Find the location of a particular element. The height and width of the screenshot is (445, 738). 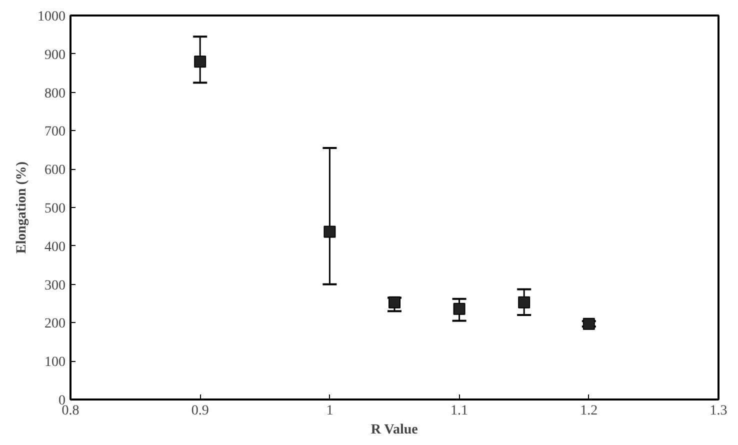

y-tick-label: 900 is located at coordinates (55, 55).